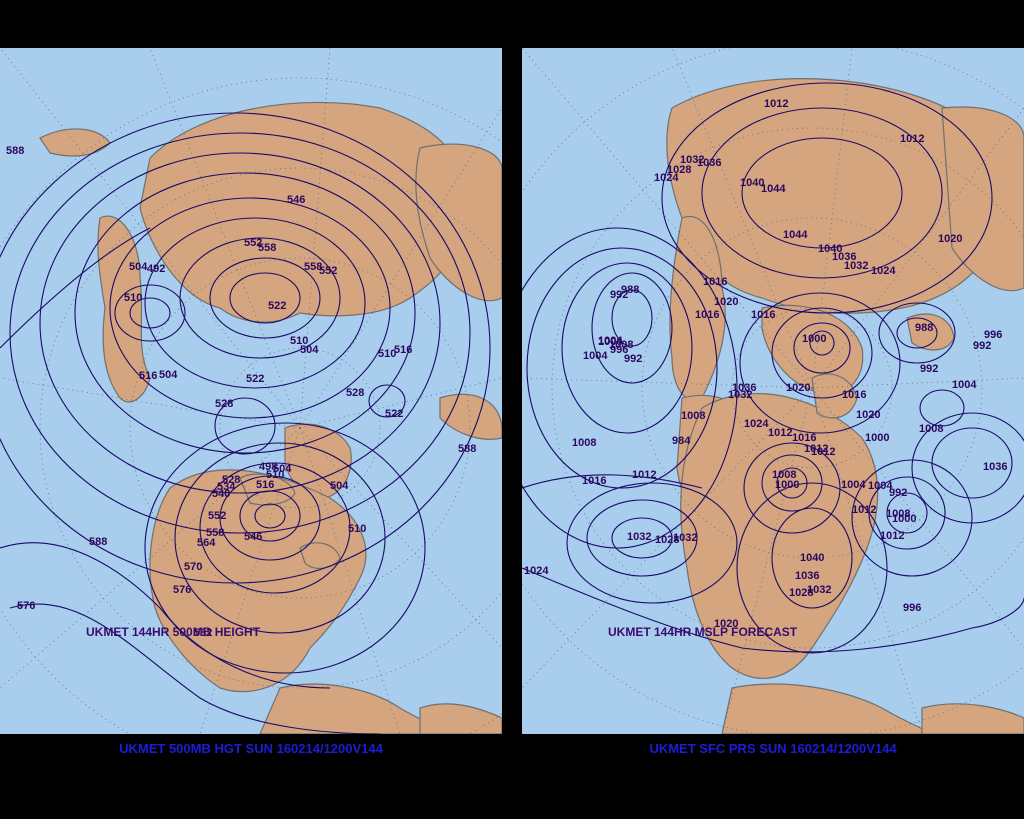  Describe the element at coordinates (173, 632) in the screenshot. I see `inner-map-title: UKMET 144HR 500MB HEIGHT` at that location.